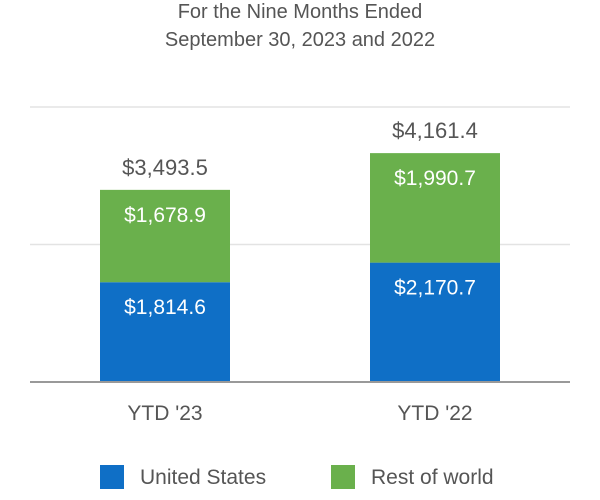 The height and width of the screenshot is (500, 600). Describe the element at coordinates (435, 178) in the screenshot. I see `data-label-1-1: $1,990.7` at that location.